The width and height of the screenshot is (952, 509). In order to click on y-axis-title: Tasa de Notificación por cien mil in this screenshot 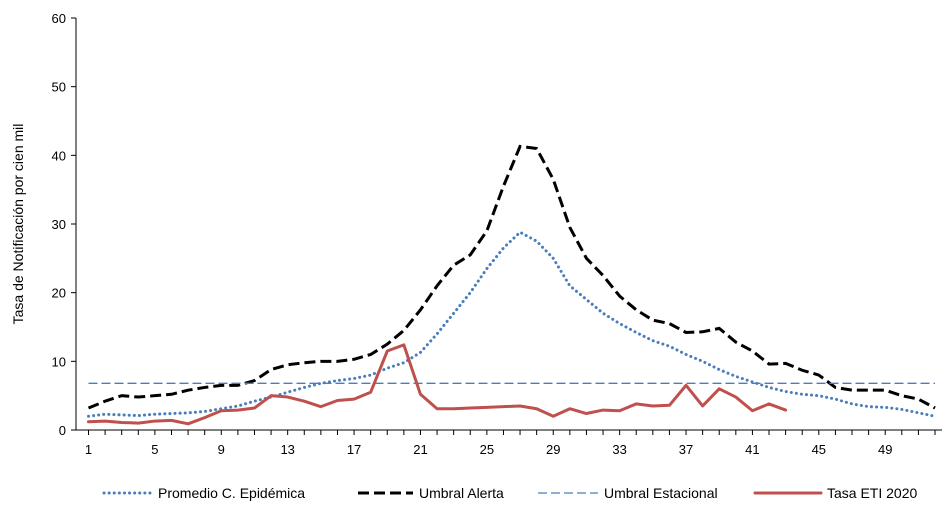, I will do `click(18, 224)`.